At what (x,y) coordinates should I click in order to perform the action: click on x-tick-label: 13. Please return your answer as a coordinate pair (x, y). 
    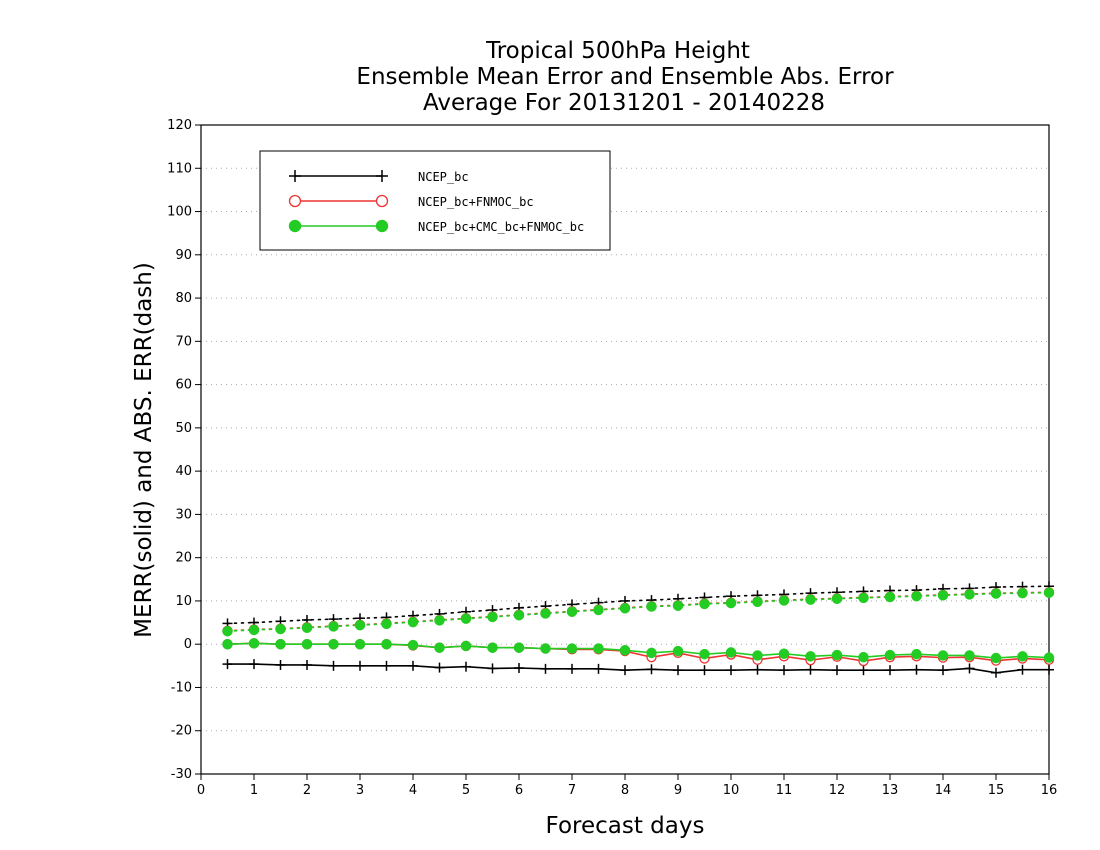
    Looking at the image, I should click on (890, 790).